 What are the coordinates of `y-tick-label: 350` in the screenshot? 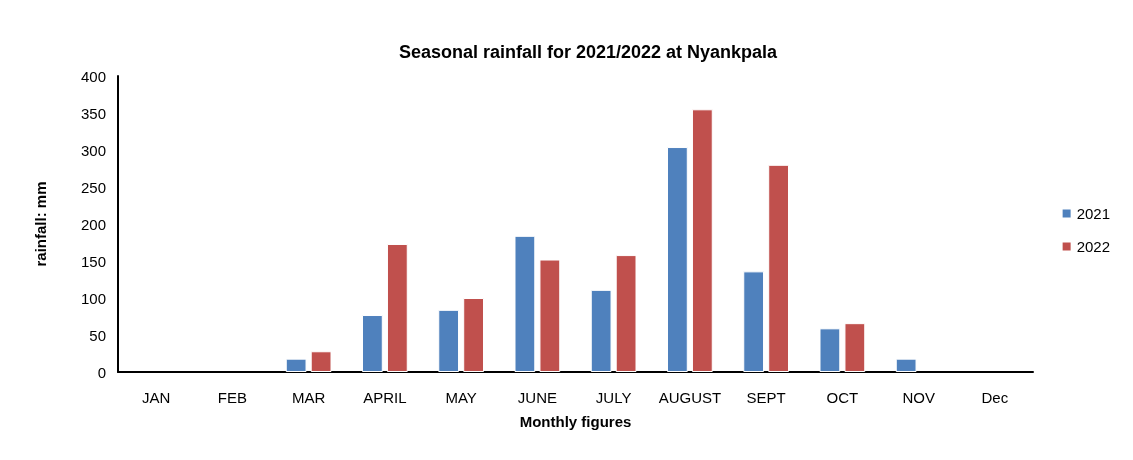 It's located at (93, 113).